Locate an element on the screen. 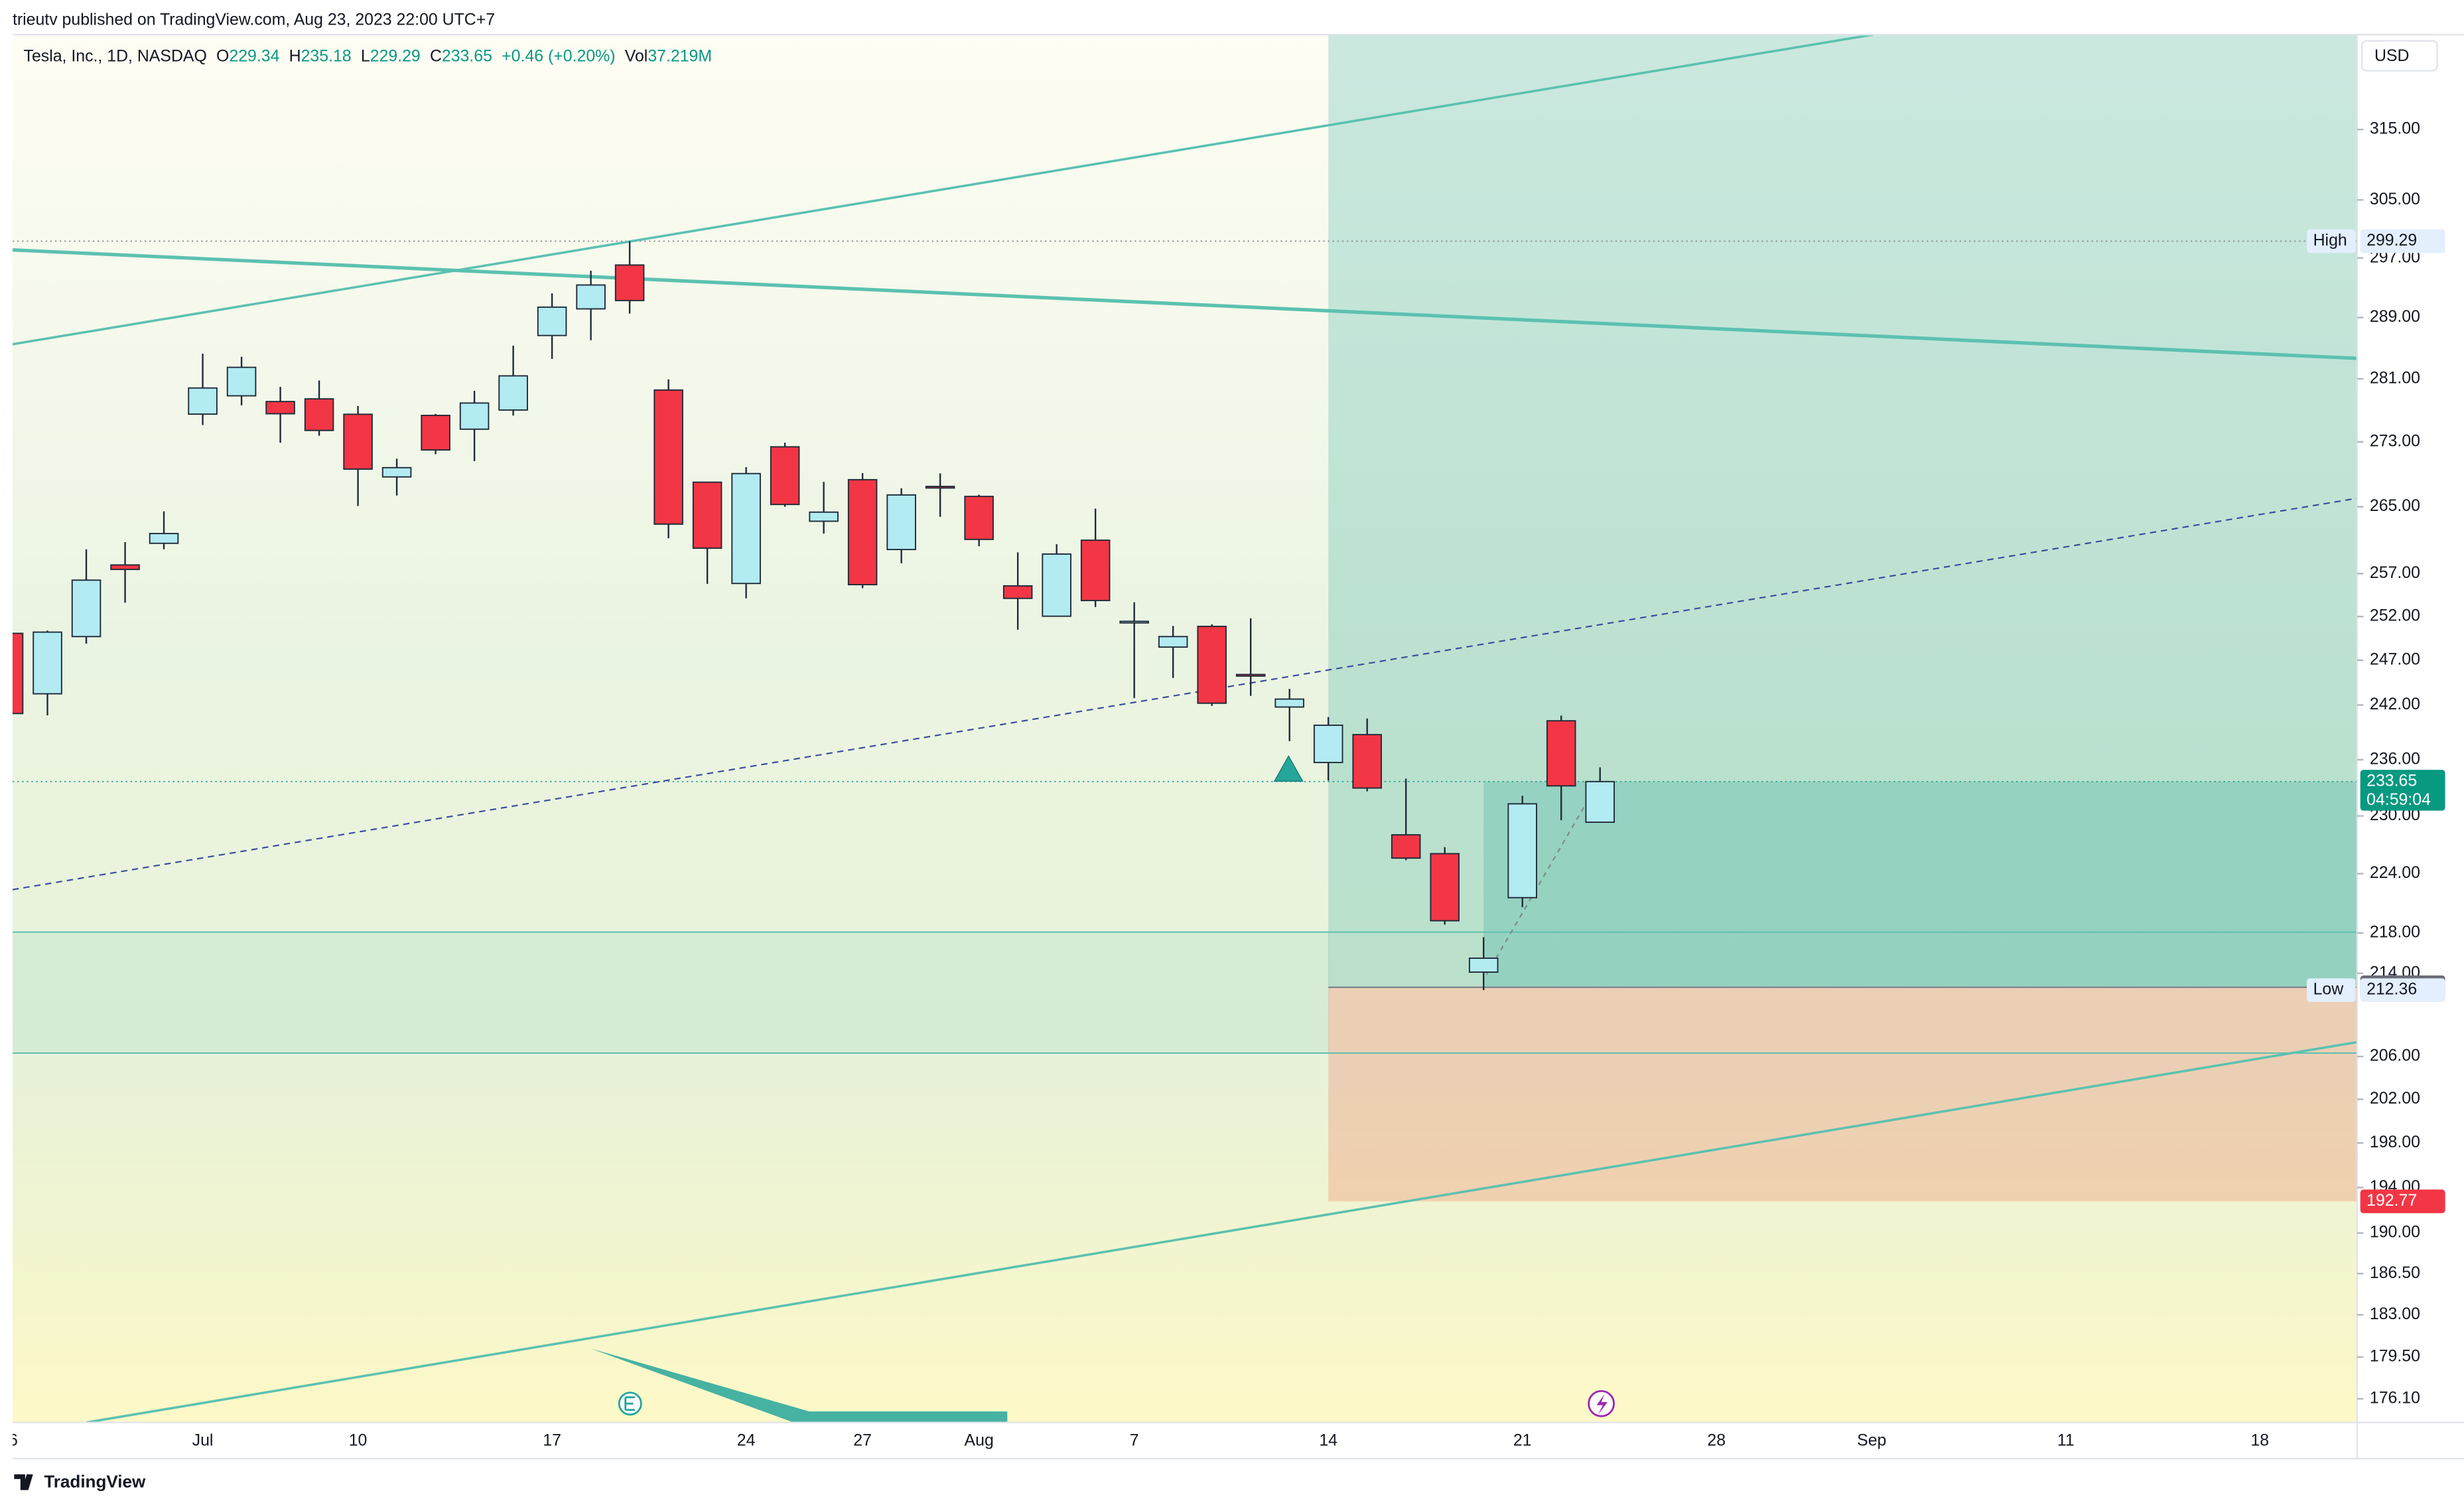 The image size is (2464, 1505). o-value: 229.34 is located at coordinates (254, 55).